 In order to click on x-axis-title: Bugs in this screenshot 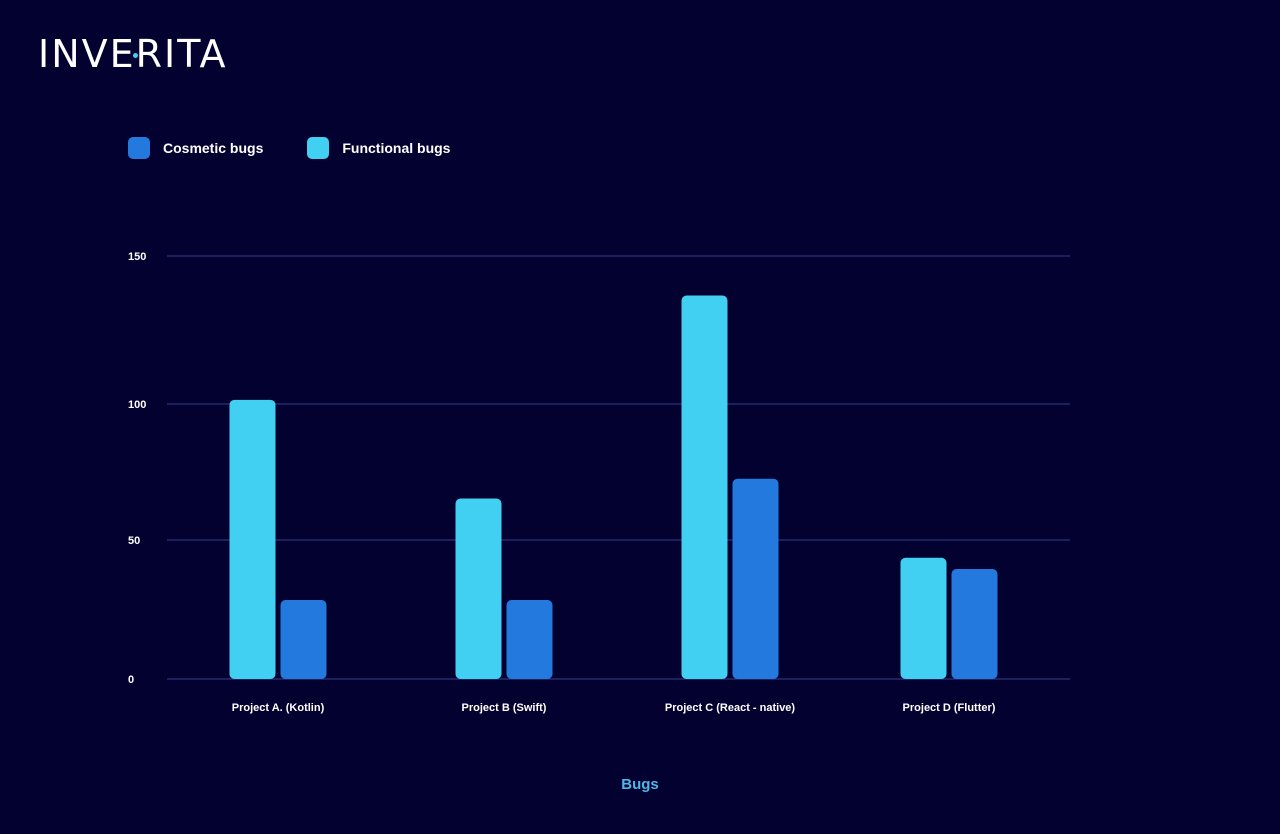, I will do `click(640, 784)`.